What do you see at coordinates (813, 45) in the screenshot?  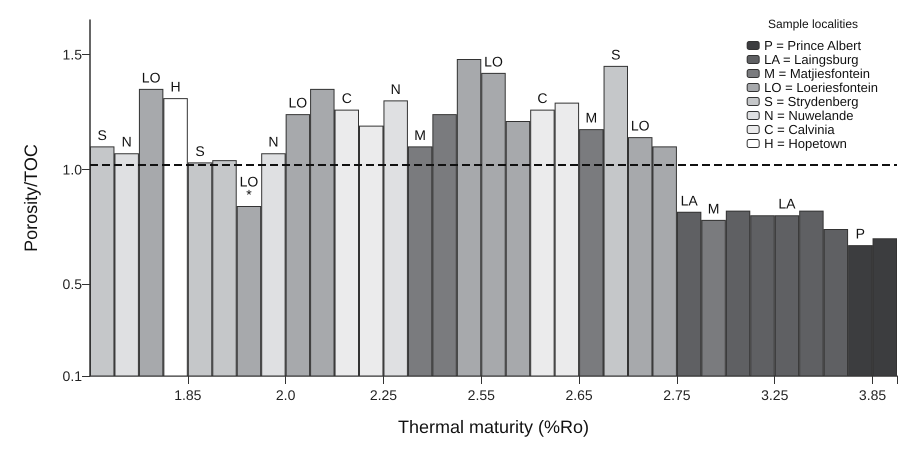 I see `legend-label: P = Prince Albert` at bounding box center [813, 45].